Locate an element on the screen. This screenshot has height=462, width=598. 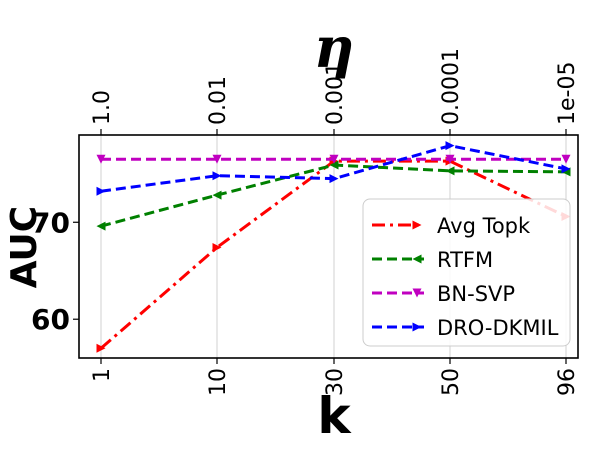
x-tick-label: 96 is located at coordinates (567, 382).